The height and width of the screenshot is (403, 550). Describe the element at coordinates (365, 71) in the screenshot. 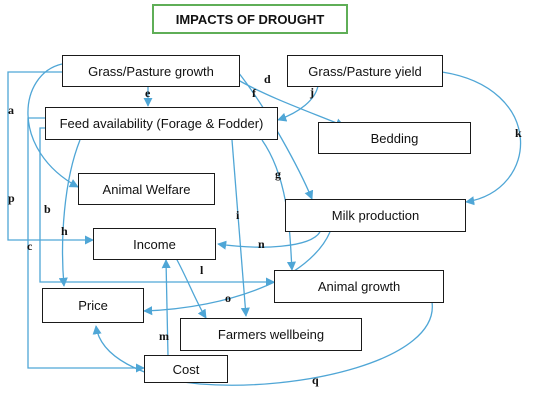

I see `node-grass-pasture-yield: Grass/Pasture yield` at that location.